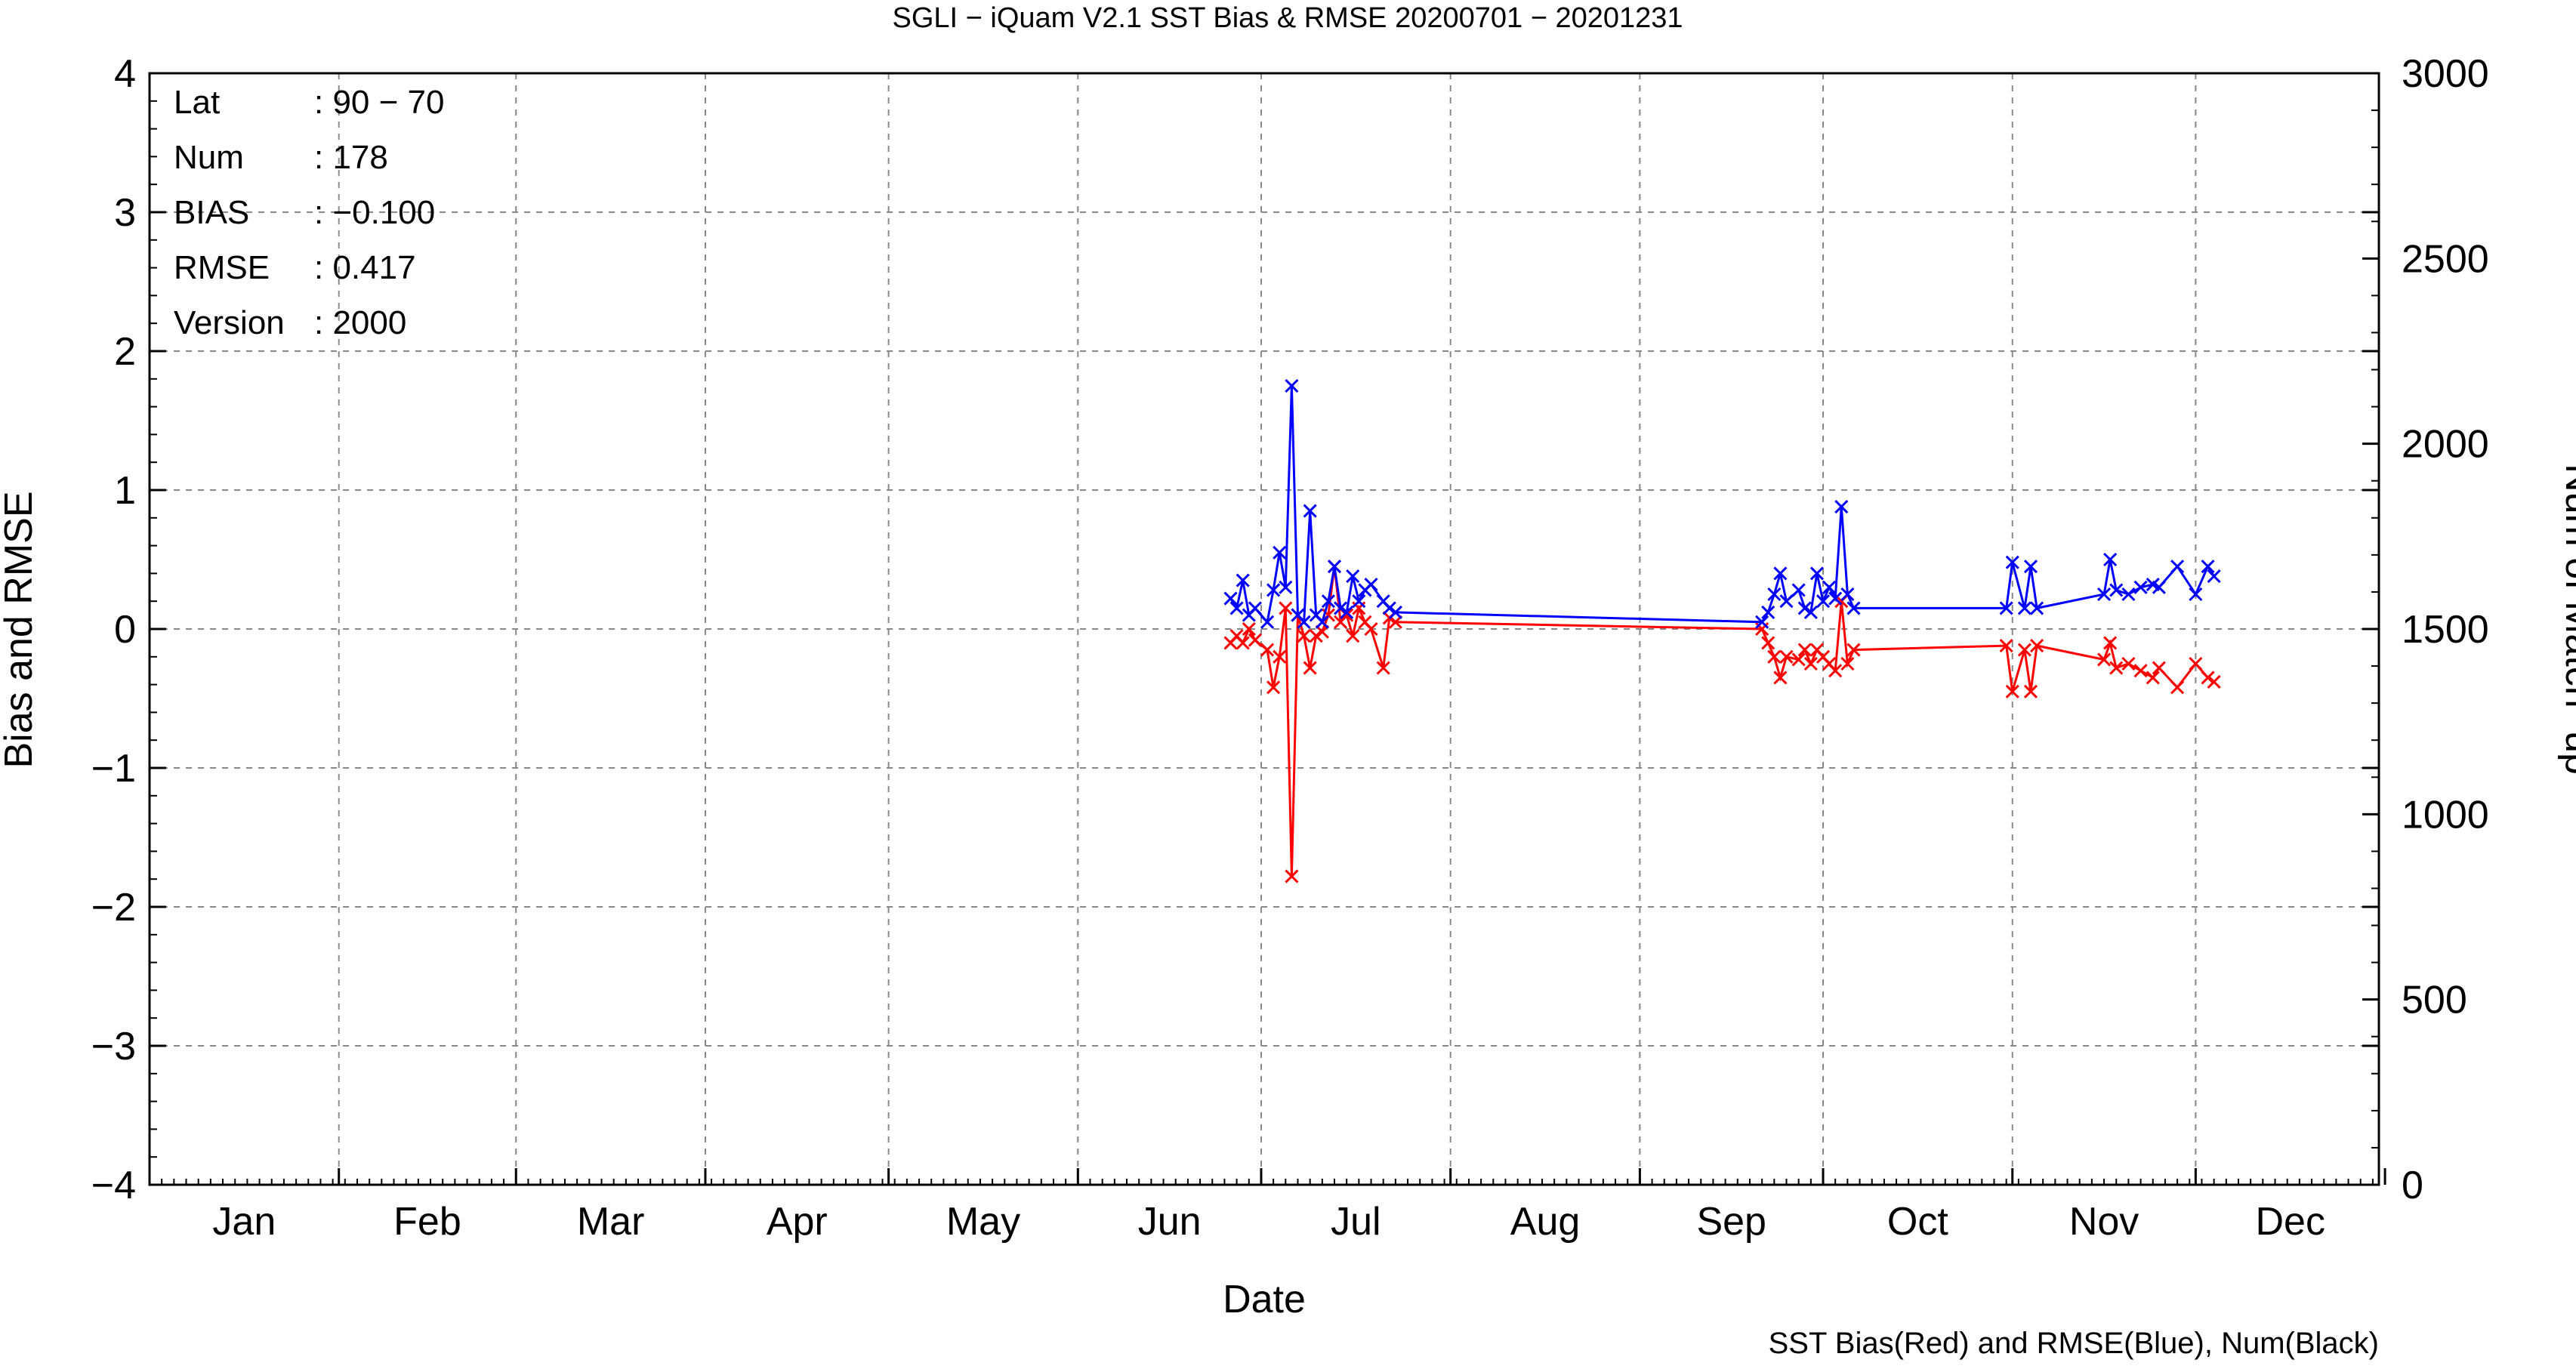  What do you see at coordinates (1731, 1222) in the screenshot?
I see `x-tick-label: Sep` at bounding box center [1731, 1222].